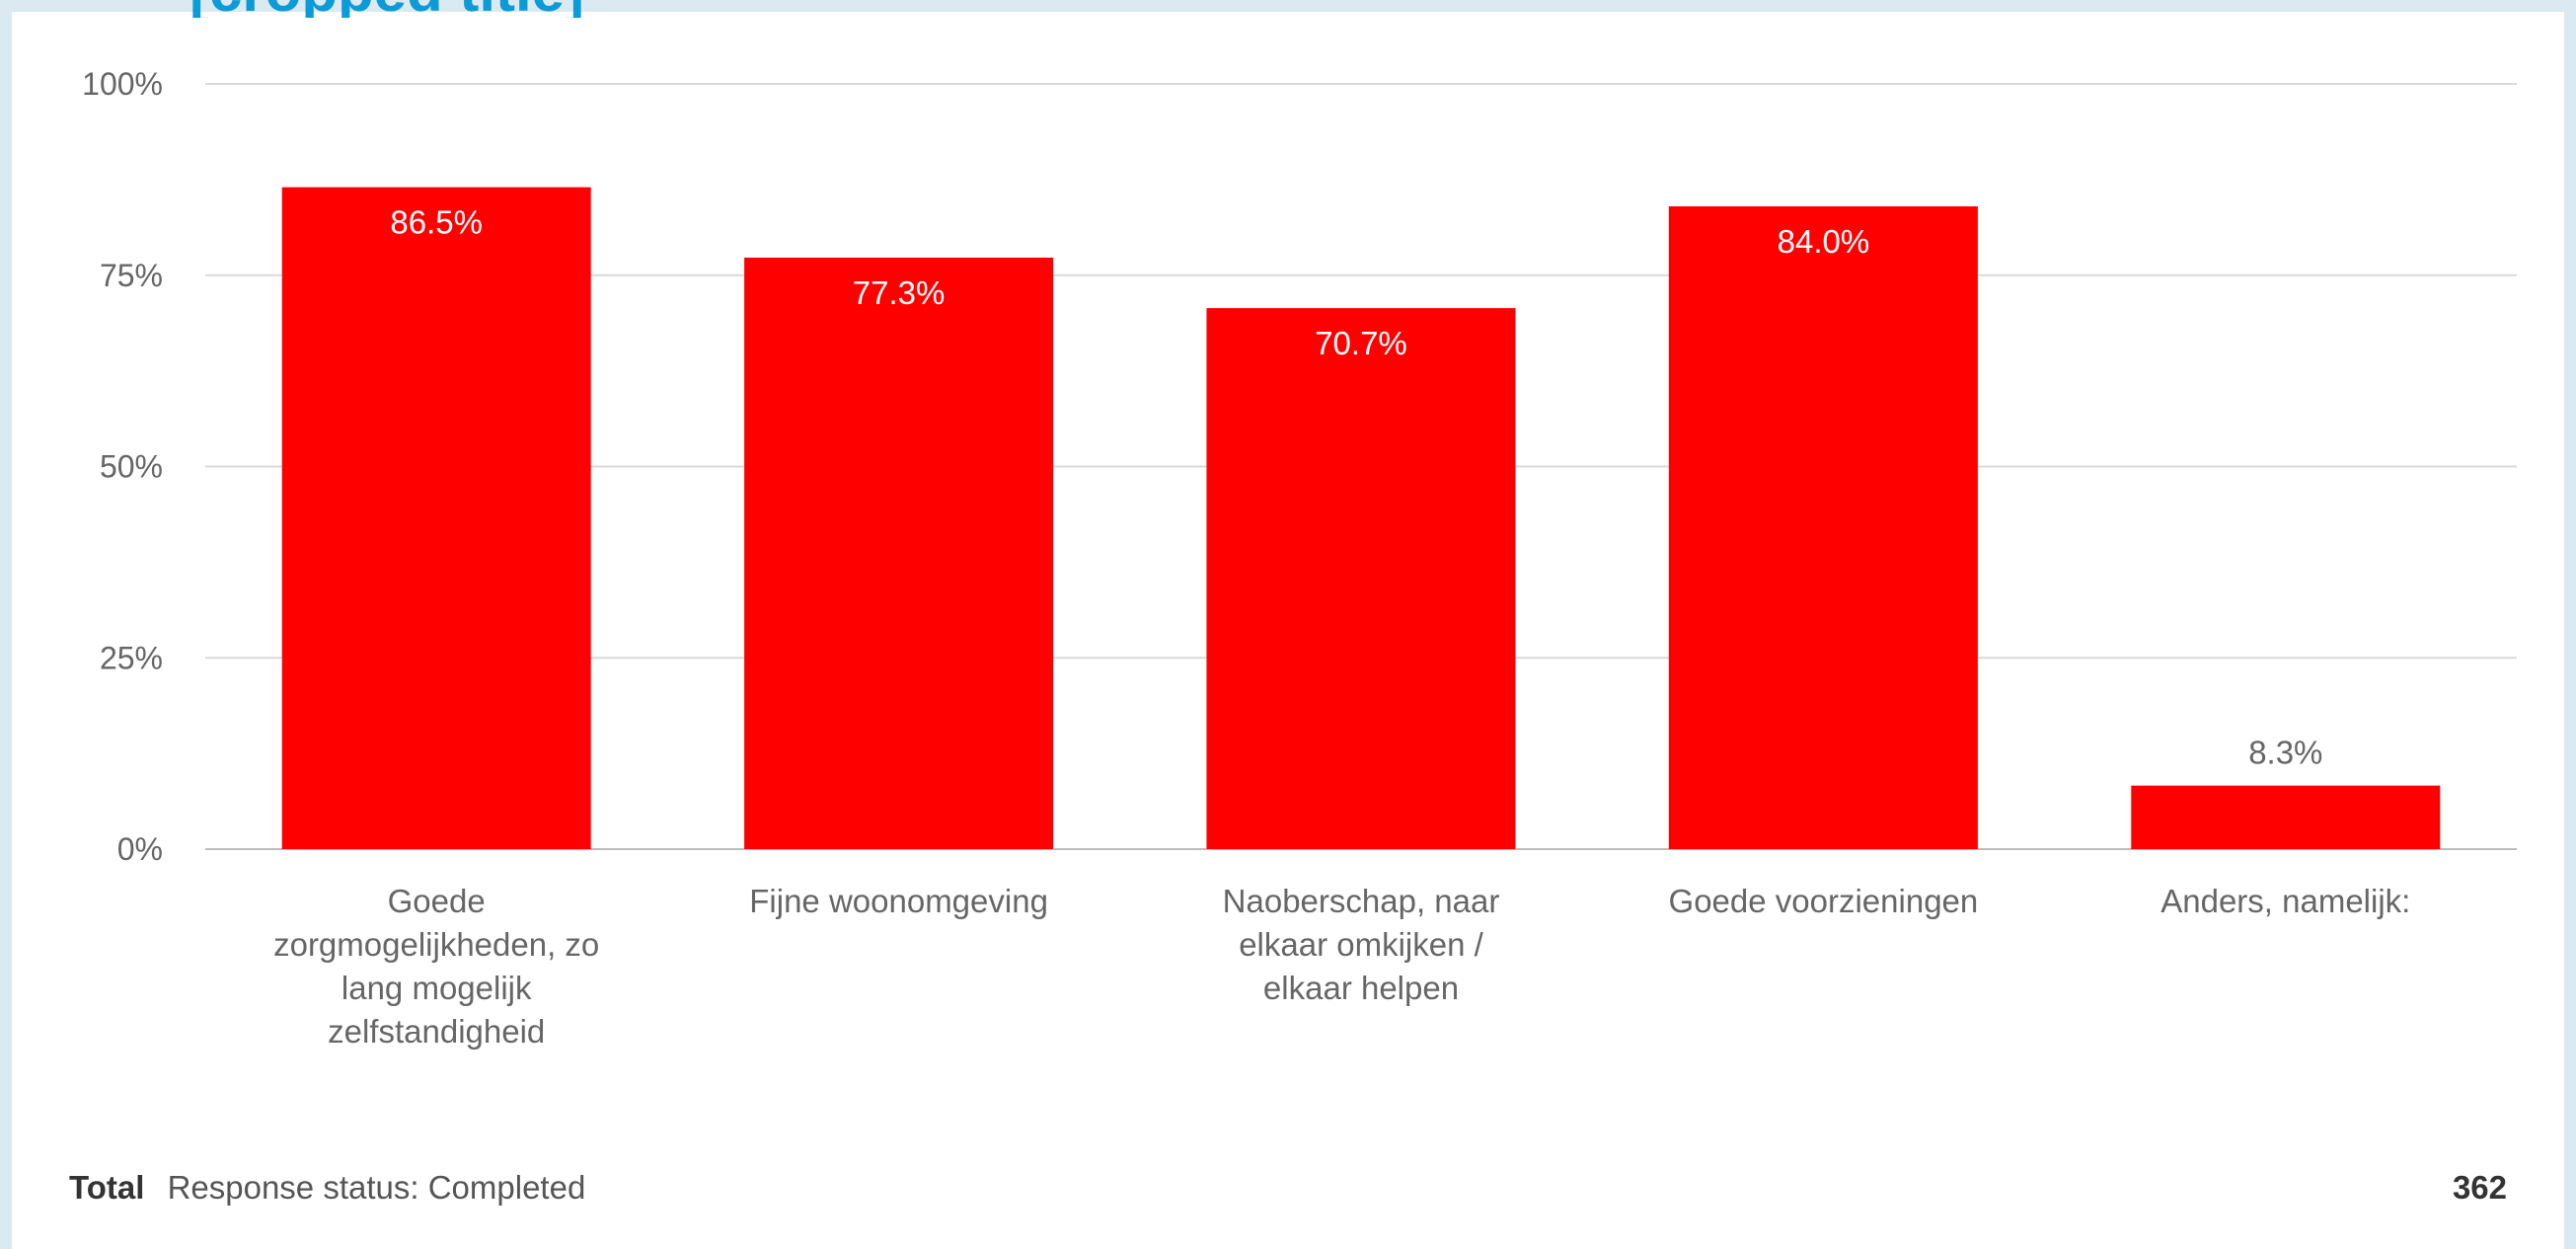  Describe the element at coordinates (131, 467) in the screenshot. I see `y-tick-label: 50%` at that location.